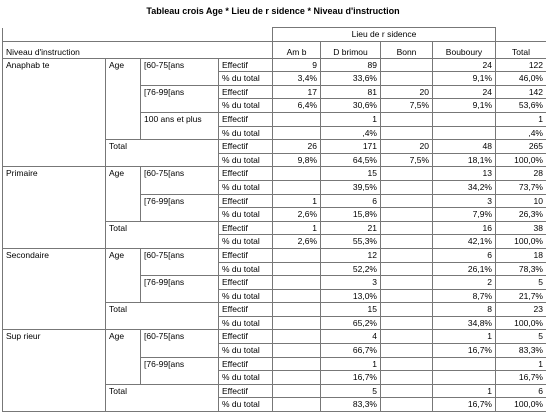 This screenshot has width=546, height=416. Describe the element at coordinates (520, 282) in the screenshot. I see `cell-value: 5` at that location.